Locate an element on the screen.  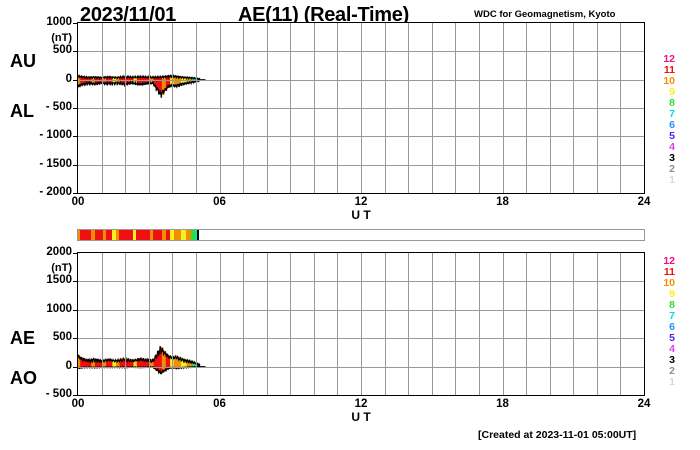
y-tick-label: 2000 is located at coordinates (59, 252).